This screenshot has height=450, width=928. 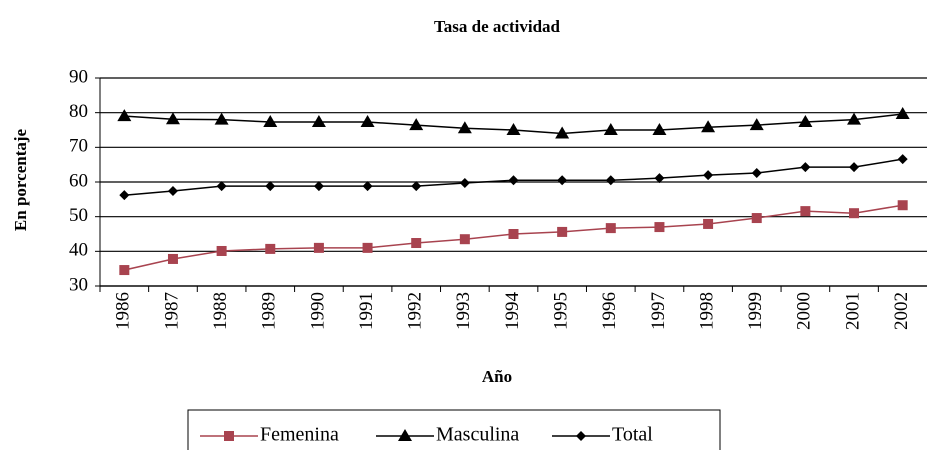 What do you see at coordinates (609, 311) in the screenshot?
I see `x-tick-label: 1996` at bounding box center [609, 311].